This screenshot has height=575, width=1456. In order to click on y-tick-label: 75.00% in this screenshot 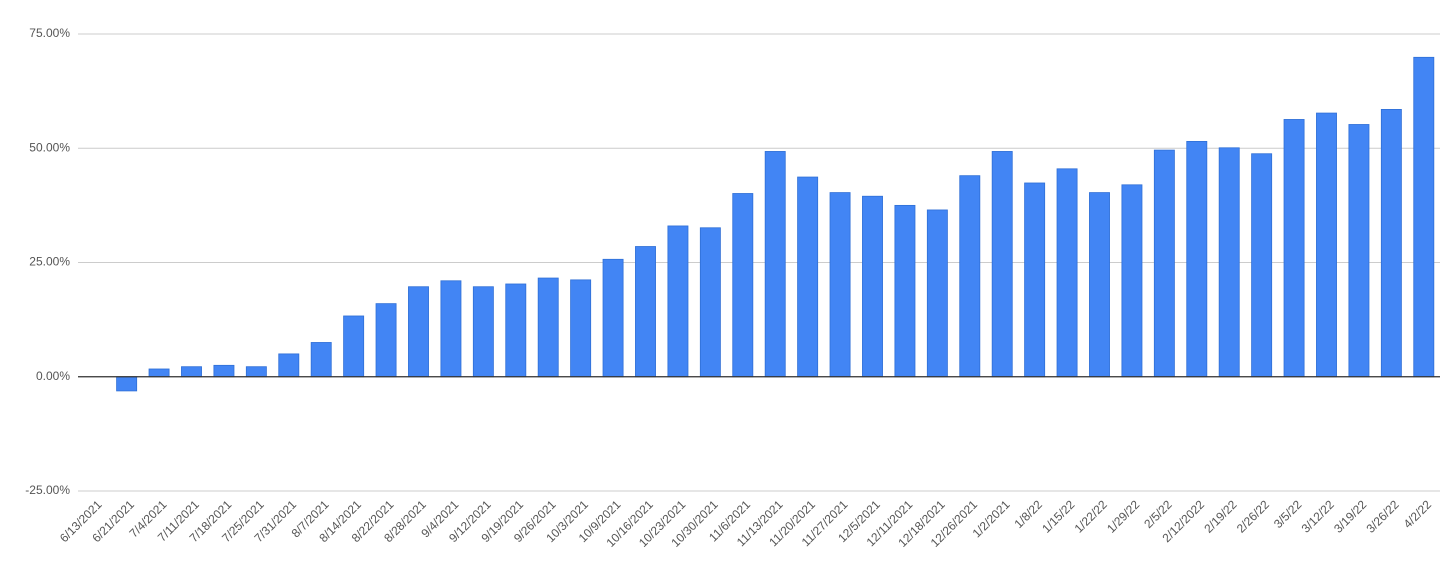, I will do `click(49, 33)`.